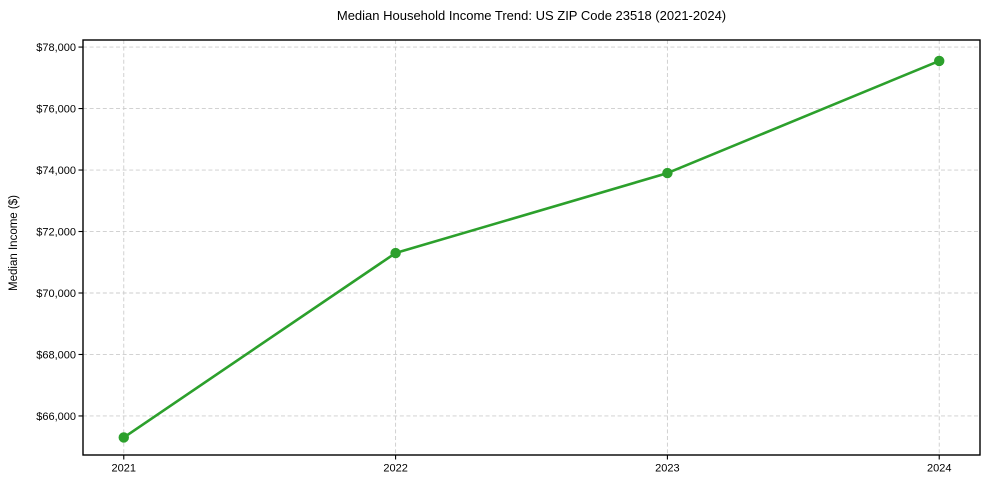 Image resolution: width=989 pixels, height=490 pixels. Describe the element at coordinates (667, 469) in the screenshot. I see `x-tick-label: 2023` at that location.